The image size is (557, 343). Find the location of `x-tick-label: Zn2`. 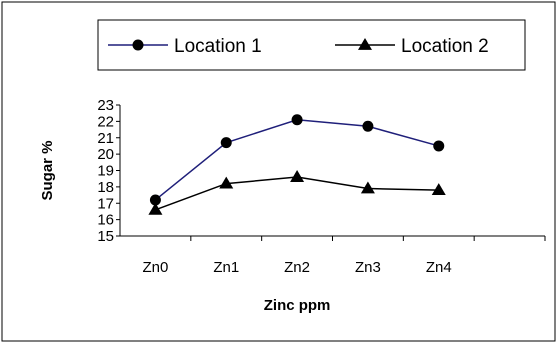

x-tick-label: Zn2 is located at coordinates (297, 267).